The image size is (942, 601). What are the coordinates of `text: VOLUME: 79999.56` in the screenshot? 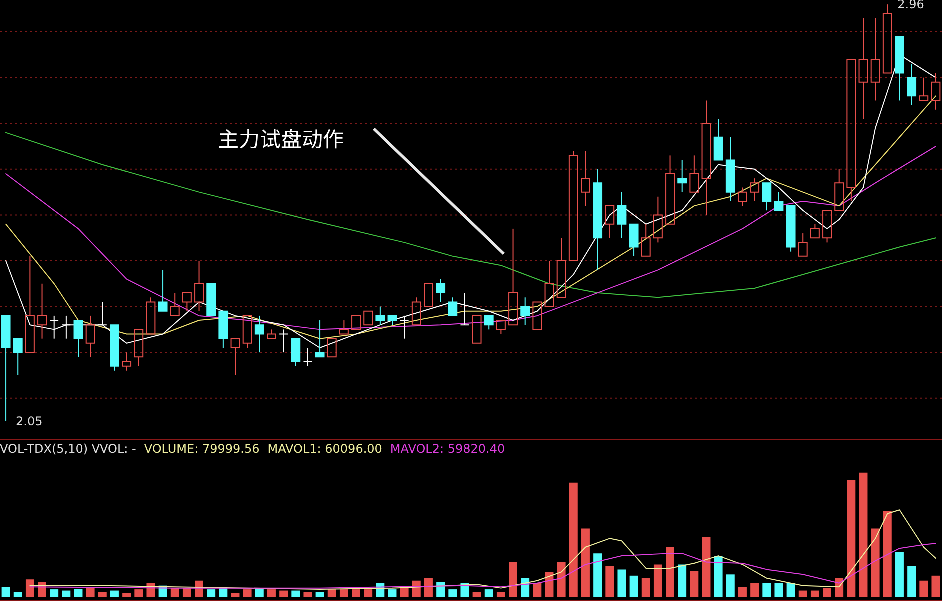 It's located at (202, 449).